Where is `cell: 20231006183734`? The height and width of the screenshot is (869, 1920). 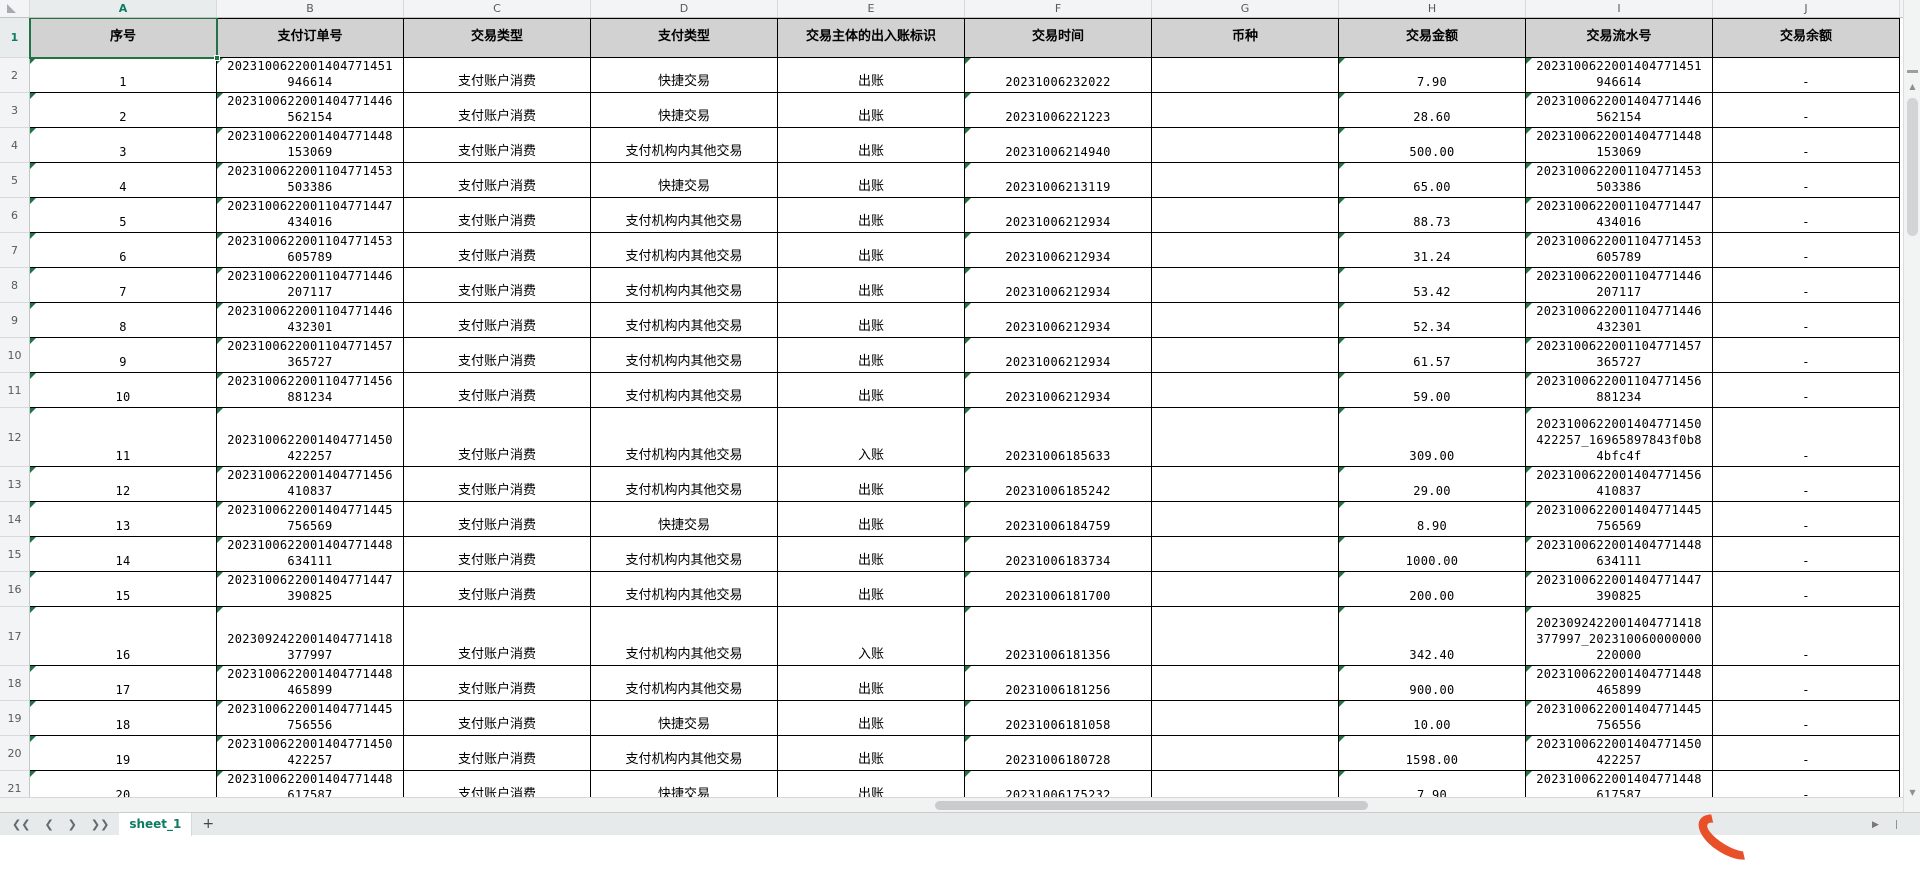
cell: 20231006183734 is located at coordinates (1058, 554).